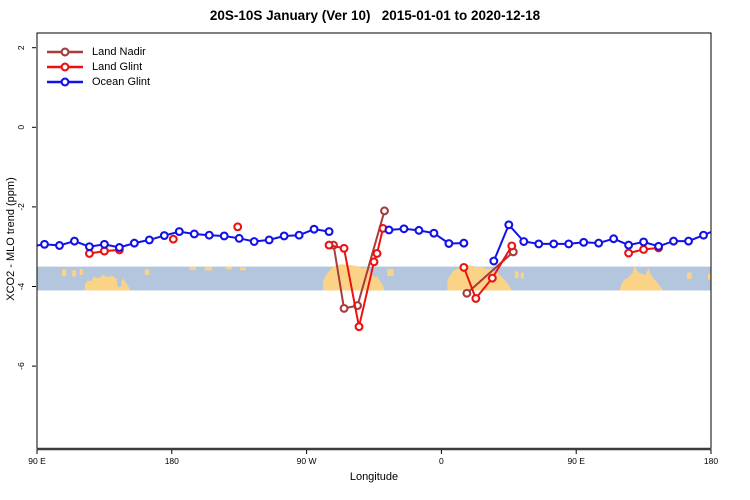 The height and width of the screenshot is (500, 750). I want to click on legend-label: Land Nadir, so click(119, 51).